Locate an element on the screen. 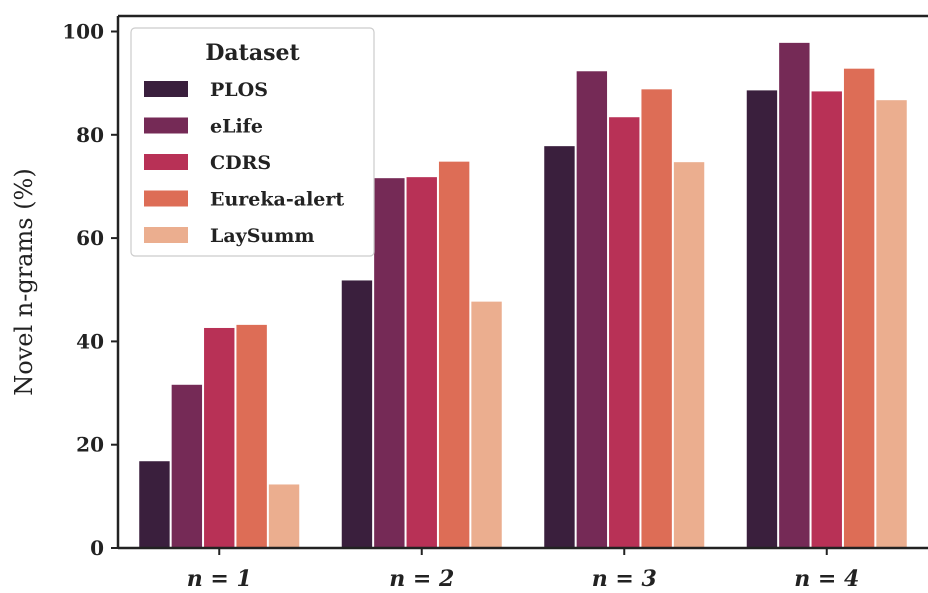  legend-label: CDRS is located at coordinates (240, 163).